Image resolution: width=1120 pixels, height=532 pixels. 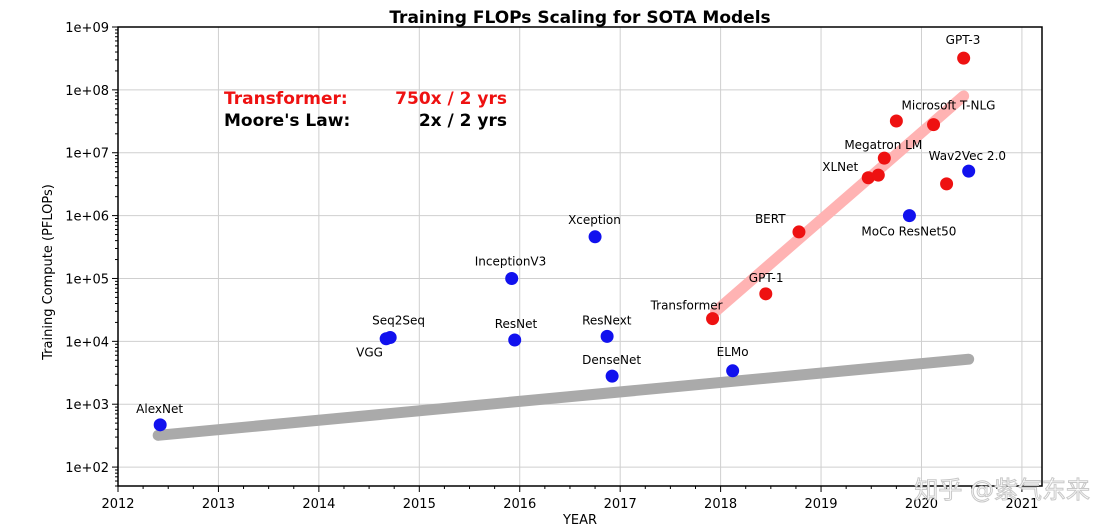 I want to click on point-label: VGG, so click(x=369, y=353).